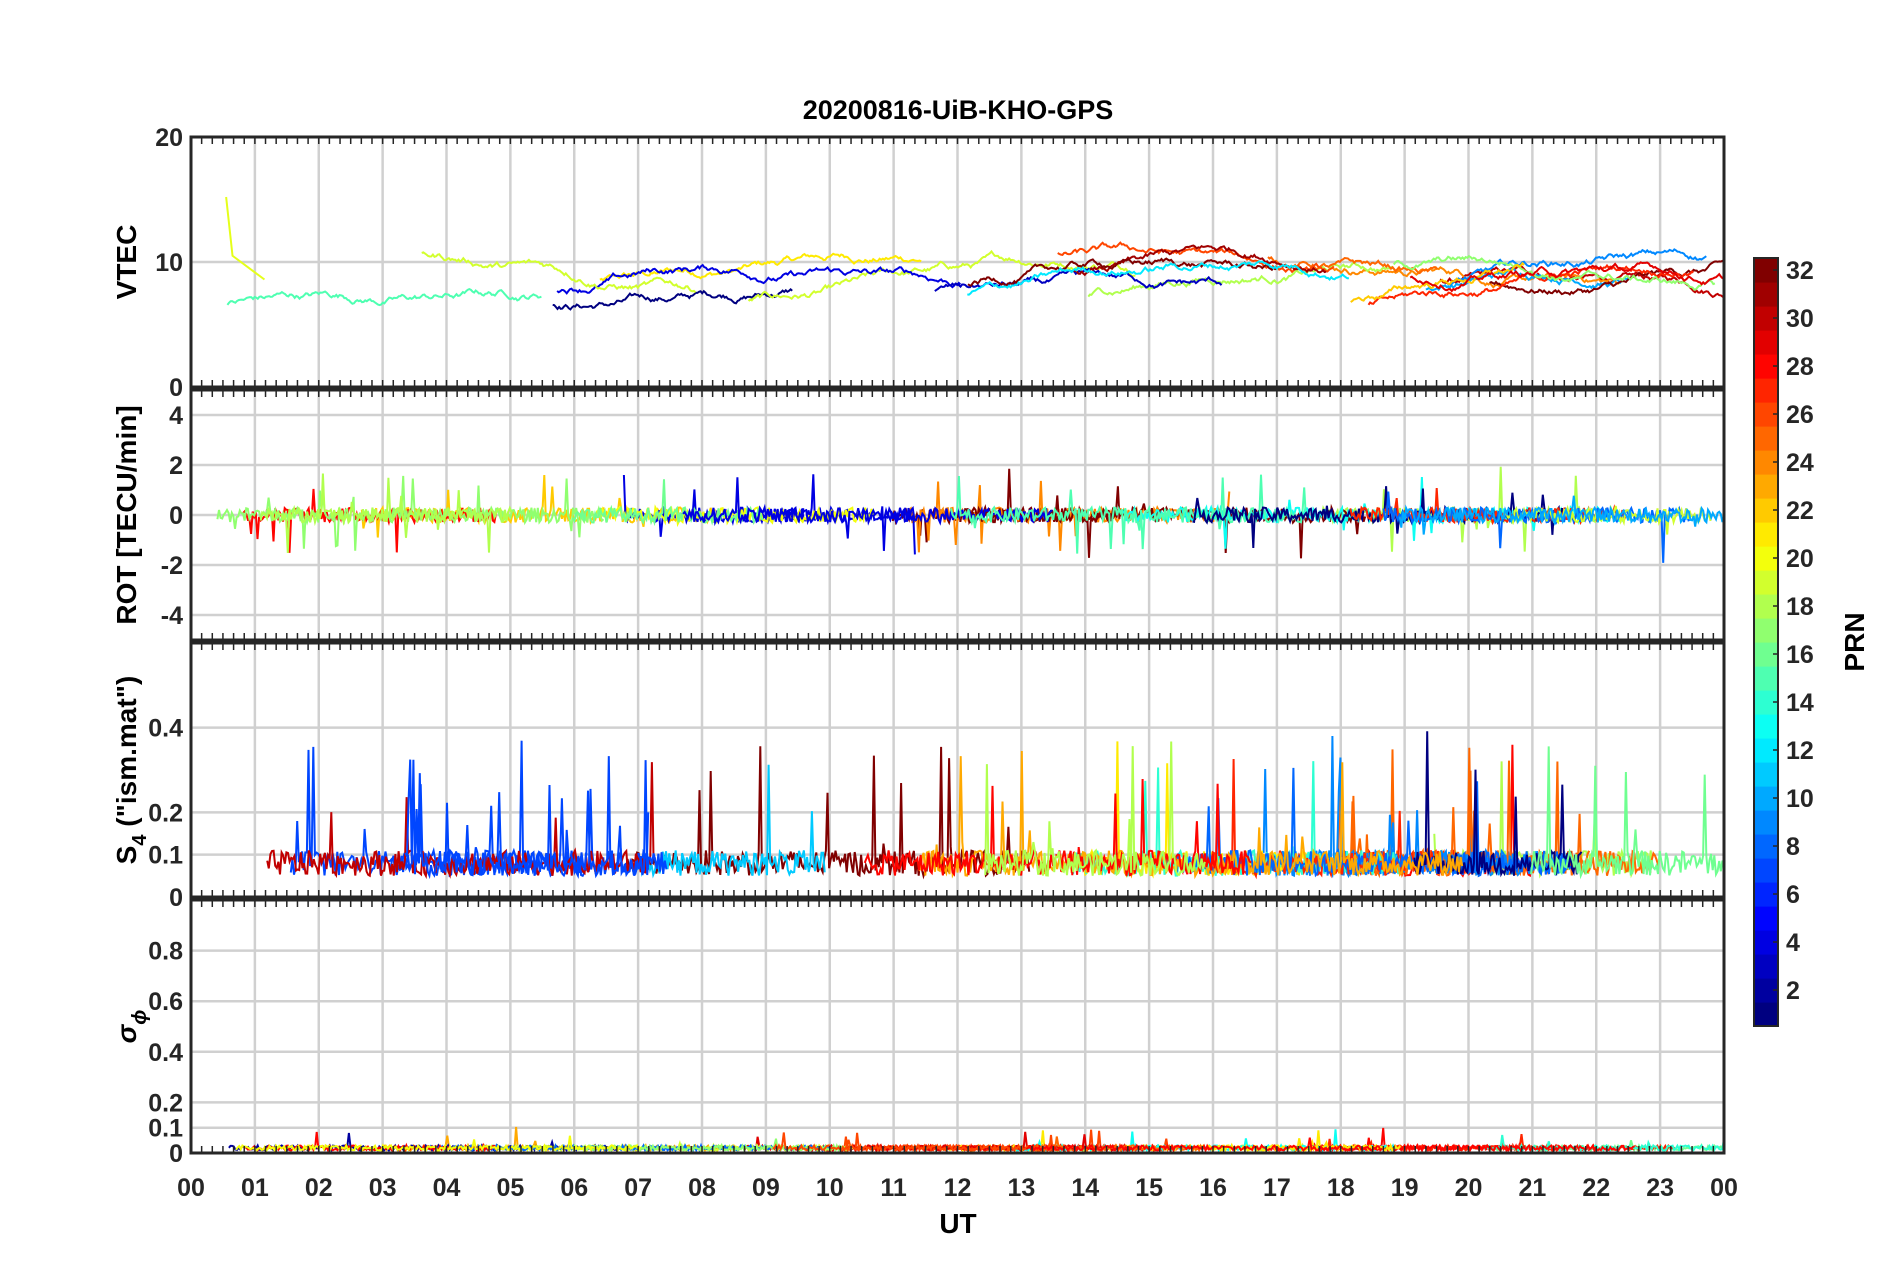 This screenshot has height=1272, width=1902. What do you see at coordinates (1277, 1188) in the screenshot?
I see `x-tick-label: 17` at bounding box center [1277, 1188].